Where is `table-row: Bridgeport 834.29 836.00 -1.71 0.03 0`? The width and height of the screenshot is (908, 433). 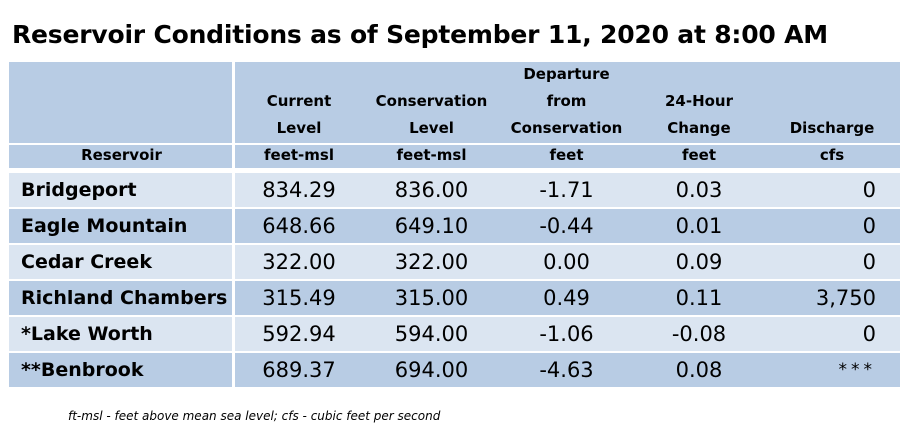
table-row: Bridgeport 834.29 836.00 -1.71 0.03 0 is located at coordinates (454, 190).